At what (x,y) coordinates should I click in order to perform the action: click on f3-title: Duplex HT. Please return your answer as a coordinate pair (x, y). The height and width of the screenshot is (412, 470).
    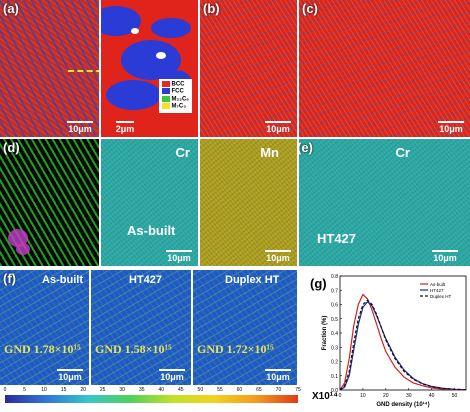
    Looking at the image, I should click on (252, 280).